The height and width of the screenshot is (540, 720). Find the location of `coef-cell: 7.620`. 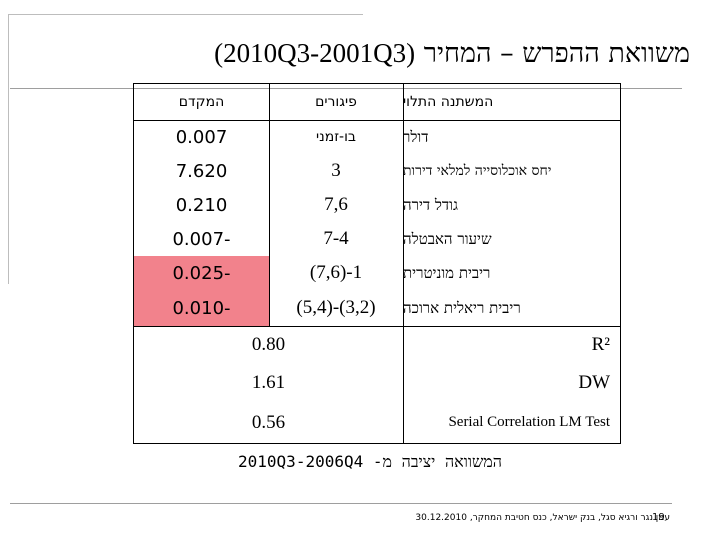

coef-cell: 7.620 is located at coordinates (201, 171).